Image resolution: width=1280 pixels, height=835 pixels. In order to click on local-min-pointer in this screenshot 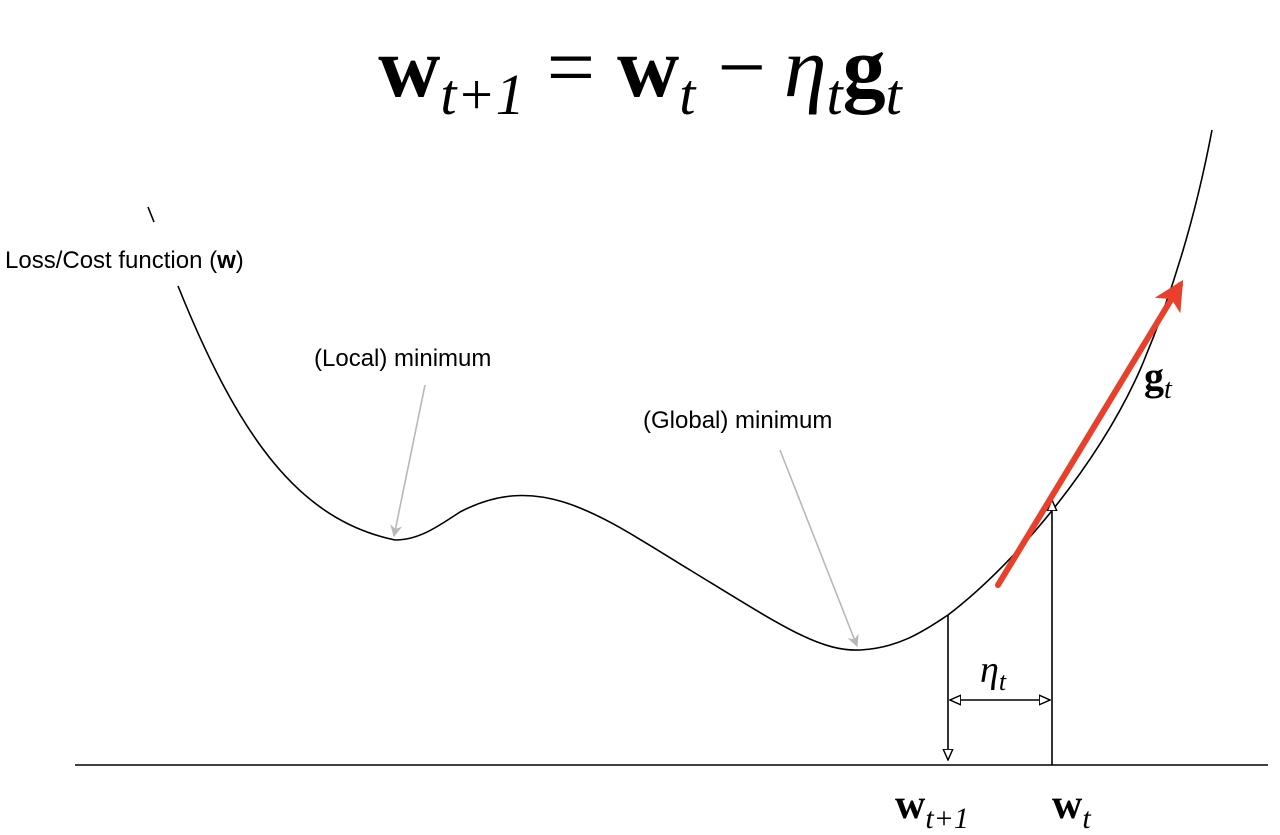, I will do `click(408, 461)`.